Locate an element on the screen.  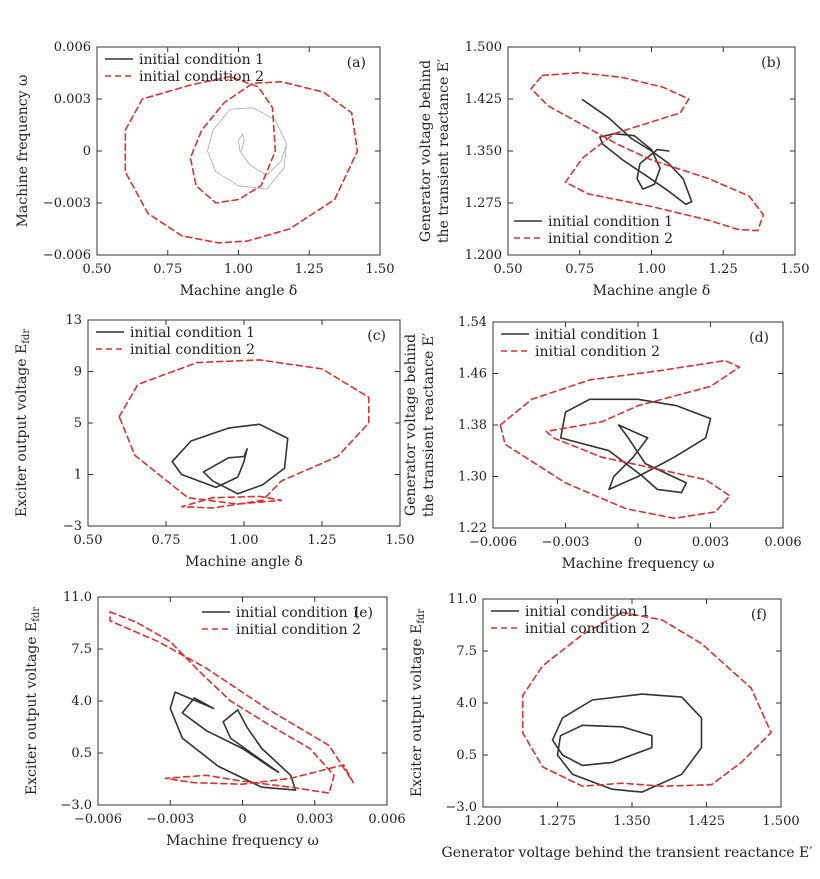
y-tick-label: 1.275 is located at coordinates (483, 203).